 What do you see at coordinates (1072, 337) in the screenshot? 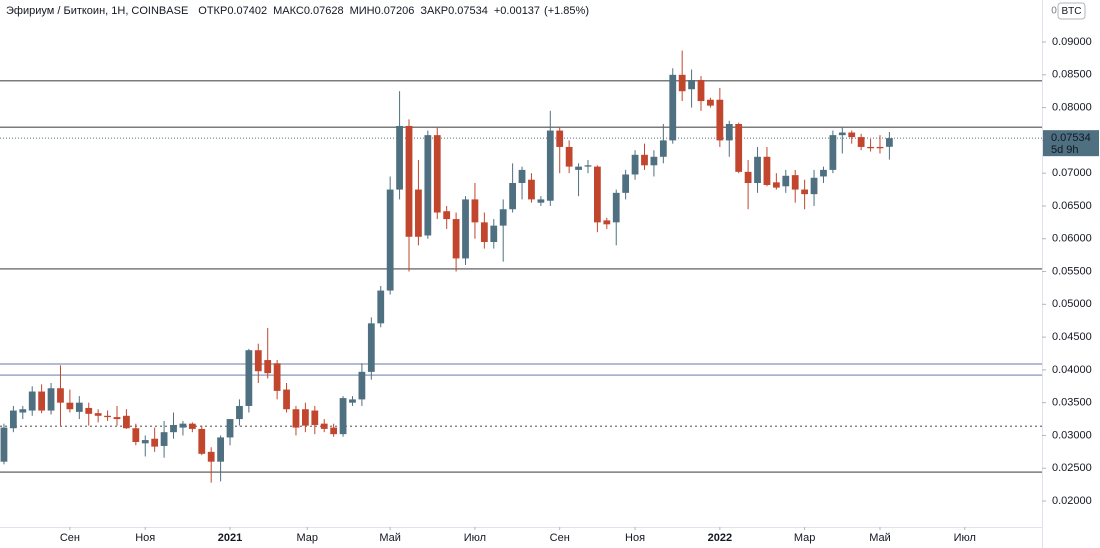
I see `y-tick-label: 0.04500` at bounding box center [1072, 337].